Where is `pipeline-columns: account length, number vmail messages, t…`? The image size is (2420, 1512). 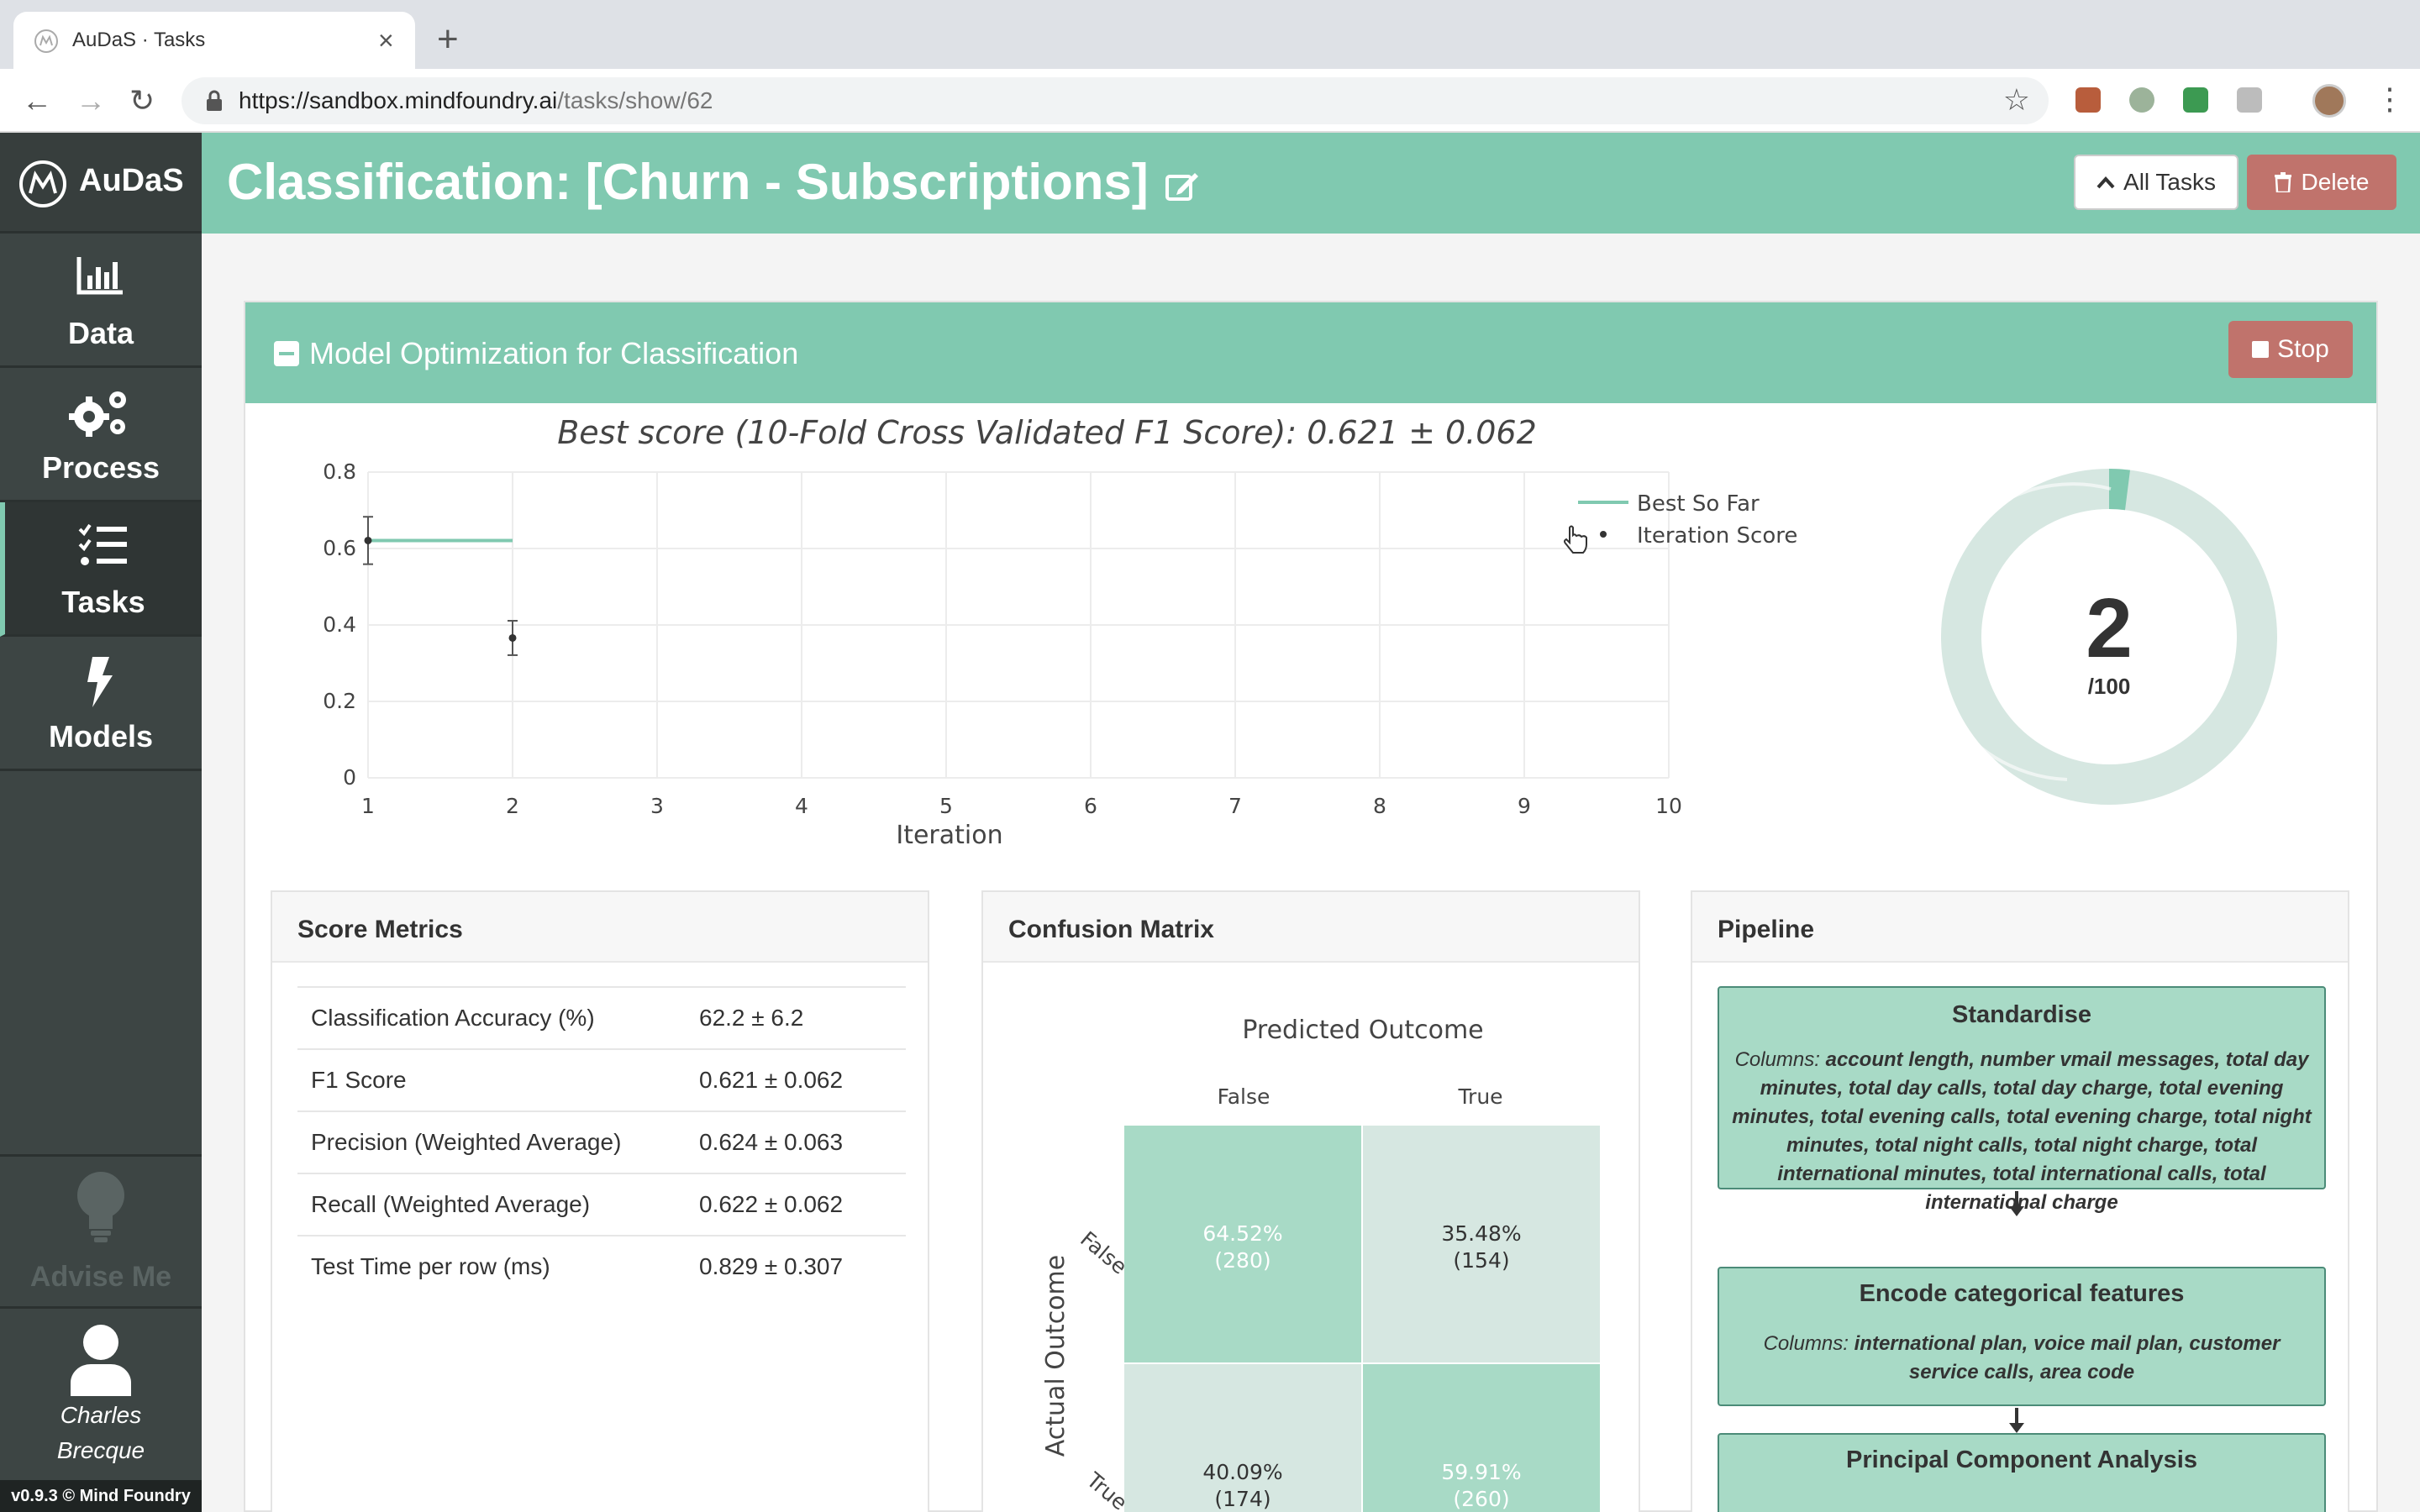
pipeline-columns: account length, number vmail messages, t… is located at coordinates (2022, 1131).